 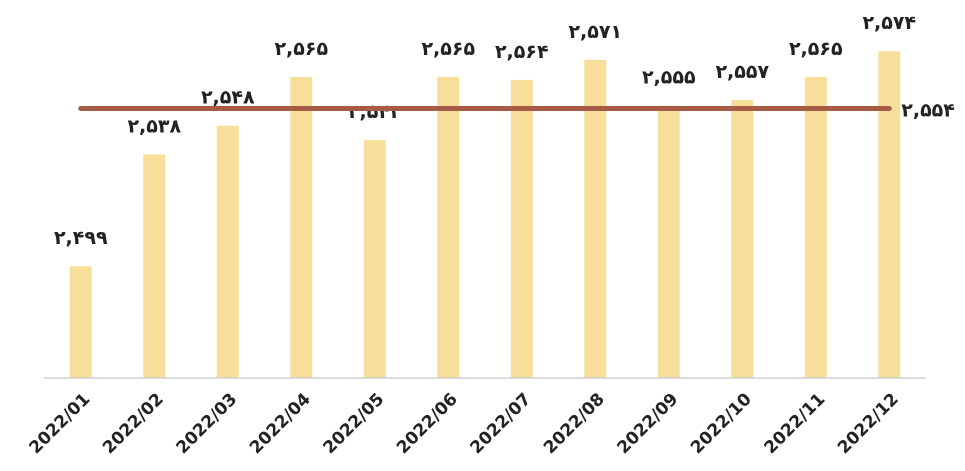 I want to click on x-tick-label: 2022/05, so click(x=354, y=423).